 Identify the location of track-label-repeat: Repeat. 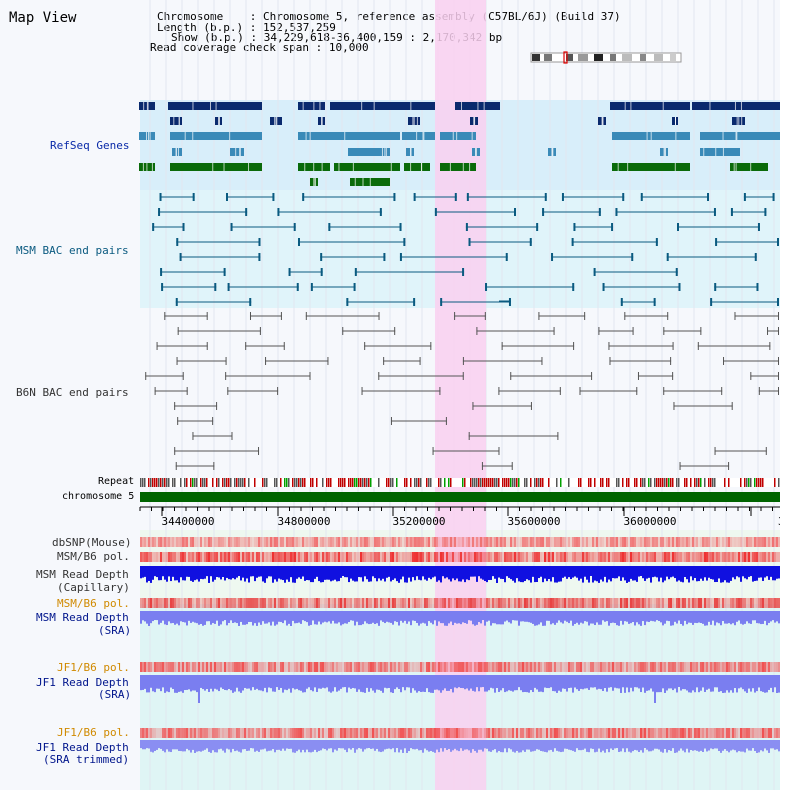
(116, 481).